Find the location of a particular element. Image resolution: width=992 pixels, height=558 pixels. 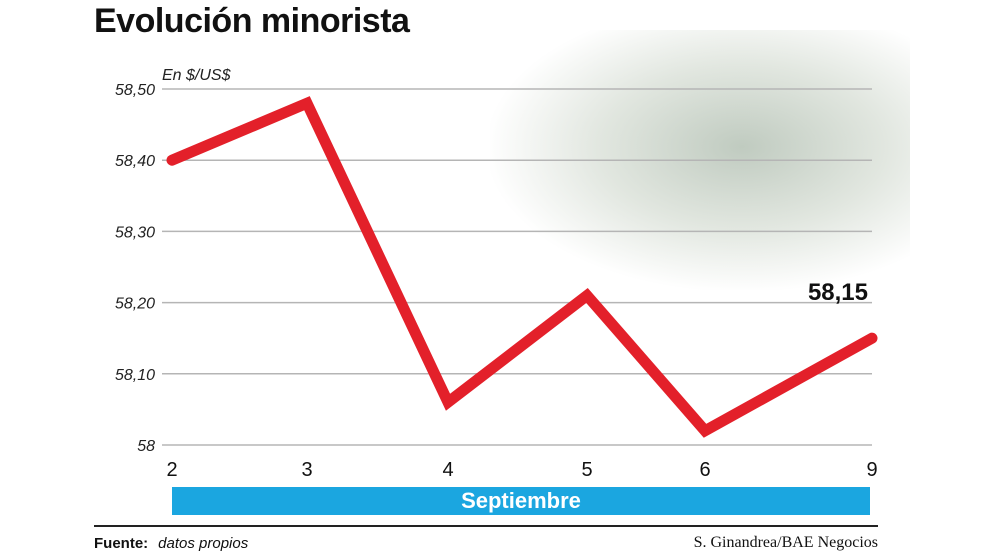

footer-rule is located at coordinates (486, 526).